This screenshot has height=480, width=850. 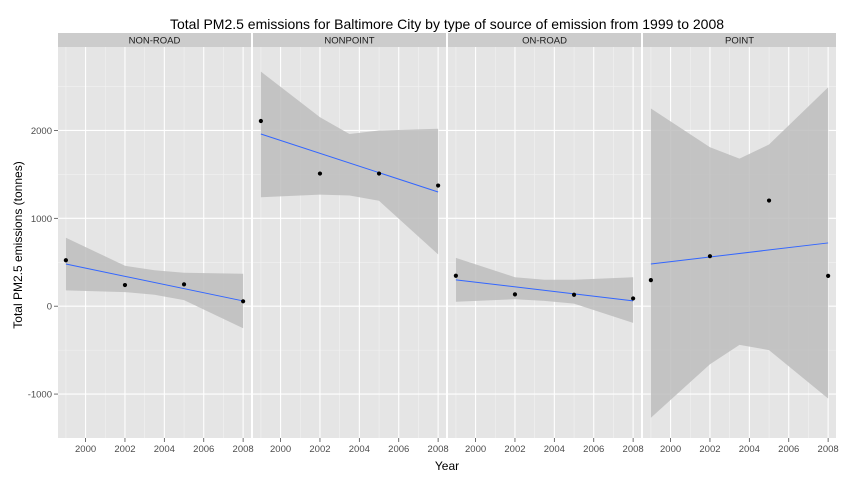 I want to click on y-axis: -1000 0 1000 2000, so click(x=43, y=263).